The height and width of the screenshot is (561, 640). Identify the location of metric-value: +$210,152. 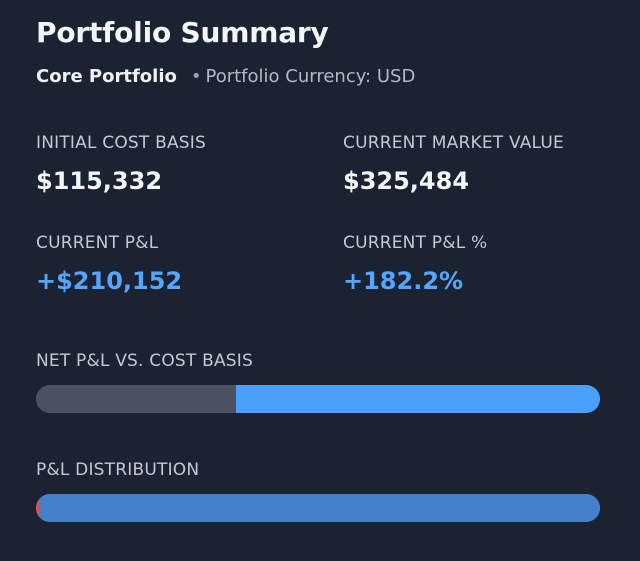
(109, 281).